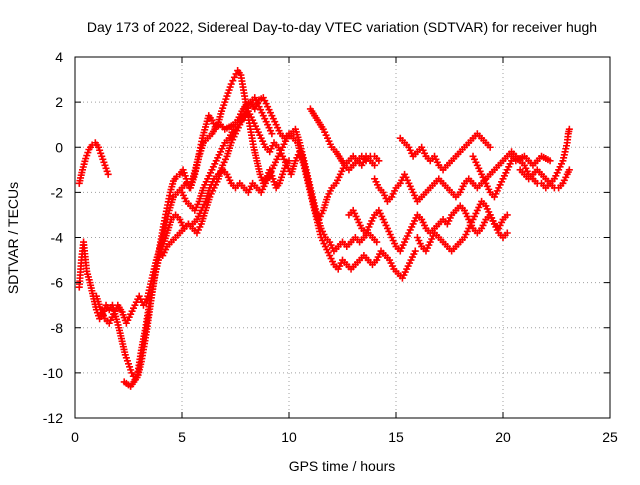 The image size is (640, 485). What do you see at coordinates (57, 238) in the screenshot?
I see `y-tick-label: -4` at bounding box center [57, 238].